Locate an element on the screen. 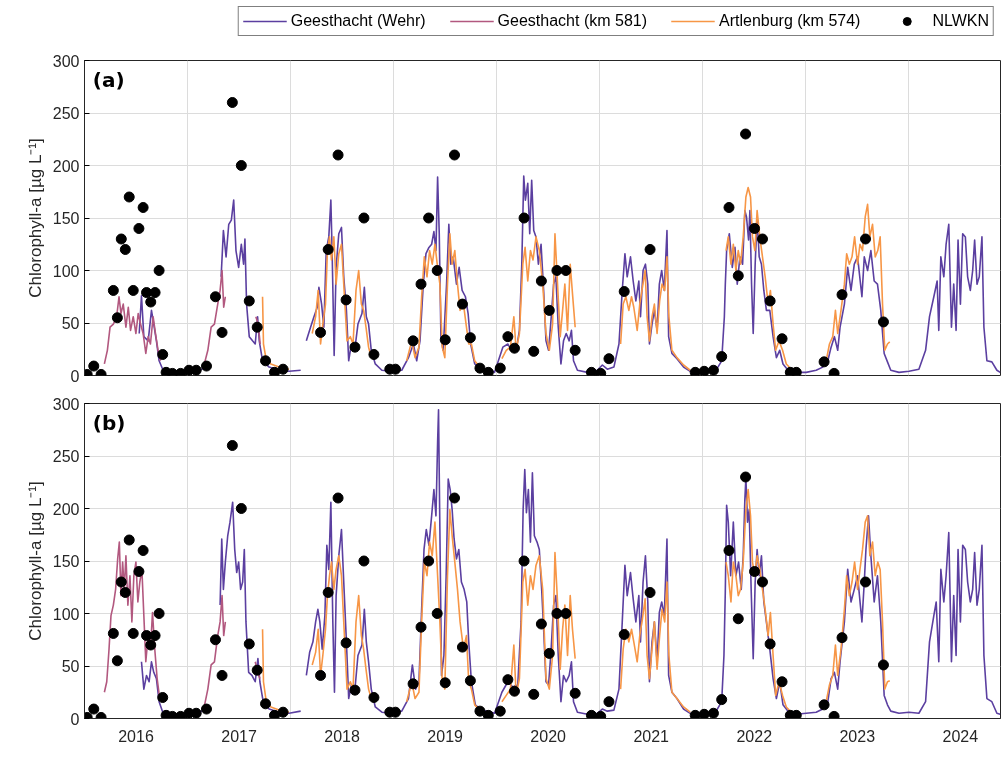  x-tick-label: 2016 is located at coordinates (136, 736).